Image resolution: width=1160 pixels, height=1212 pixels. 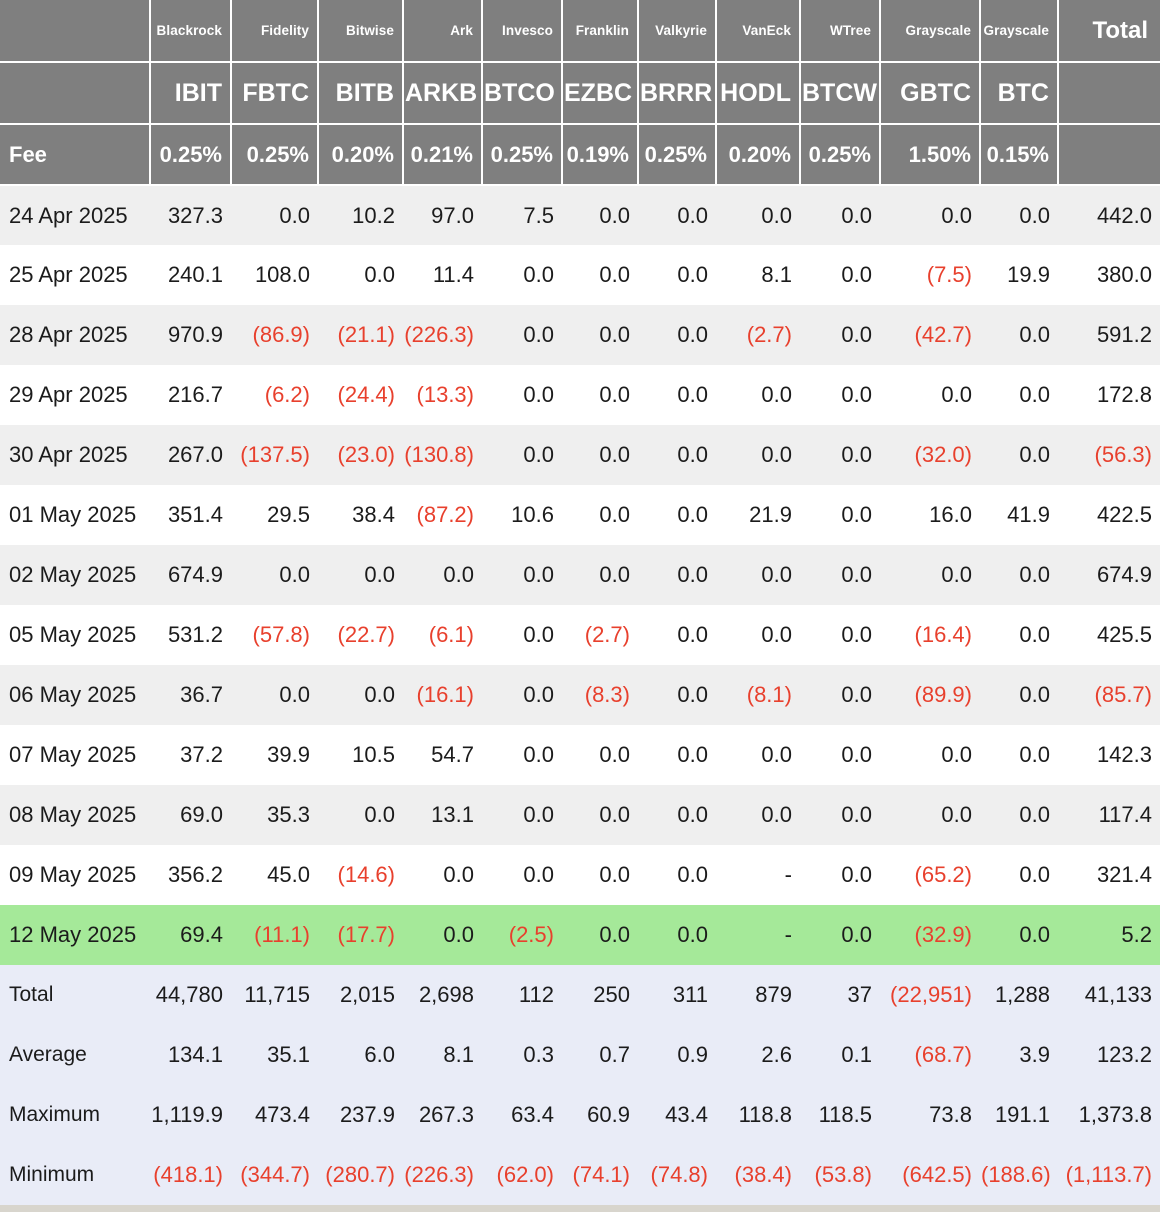 I want to click on date-cell: 05 May 2025, so click(x=75, y=635).